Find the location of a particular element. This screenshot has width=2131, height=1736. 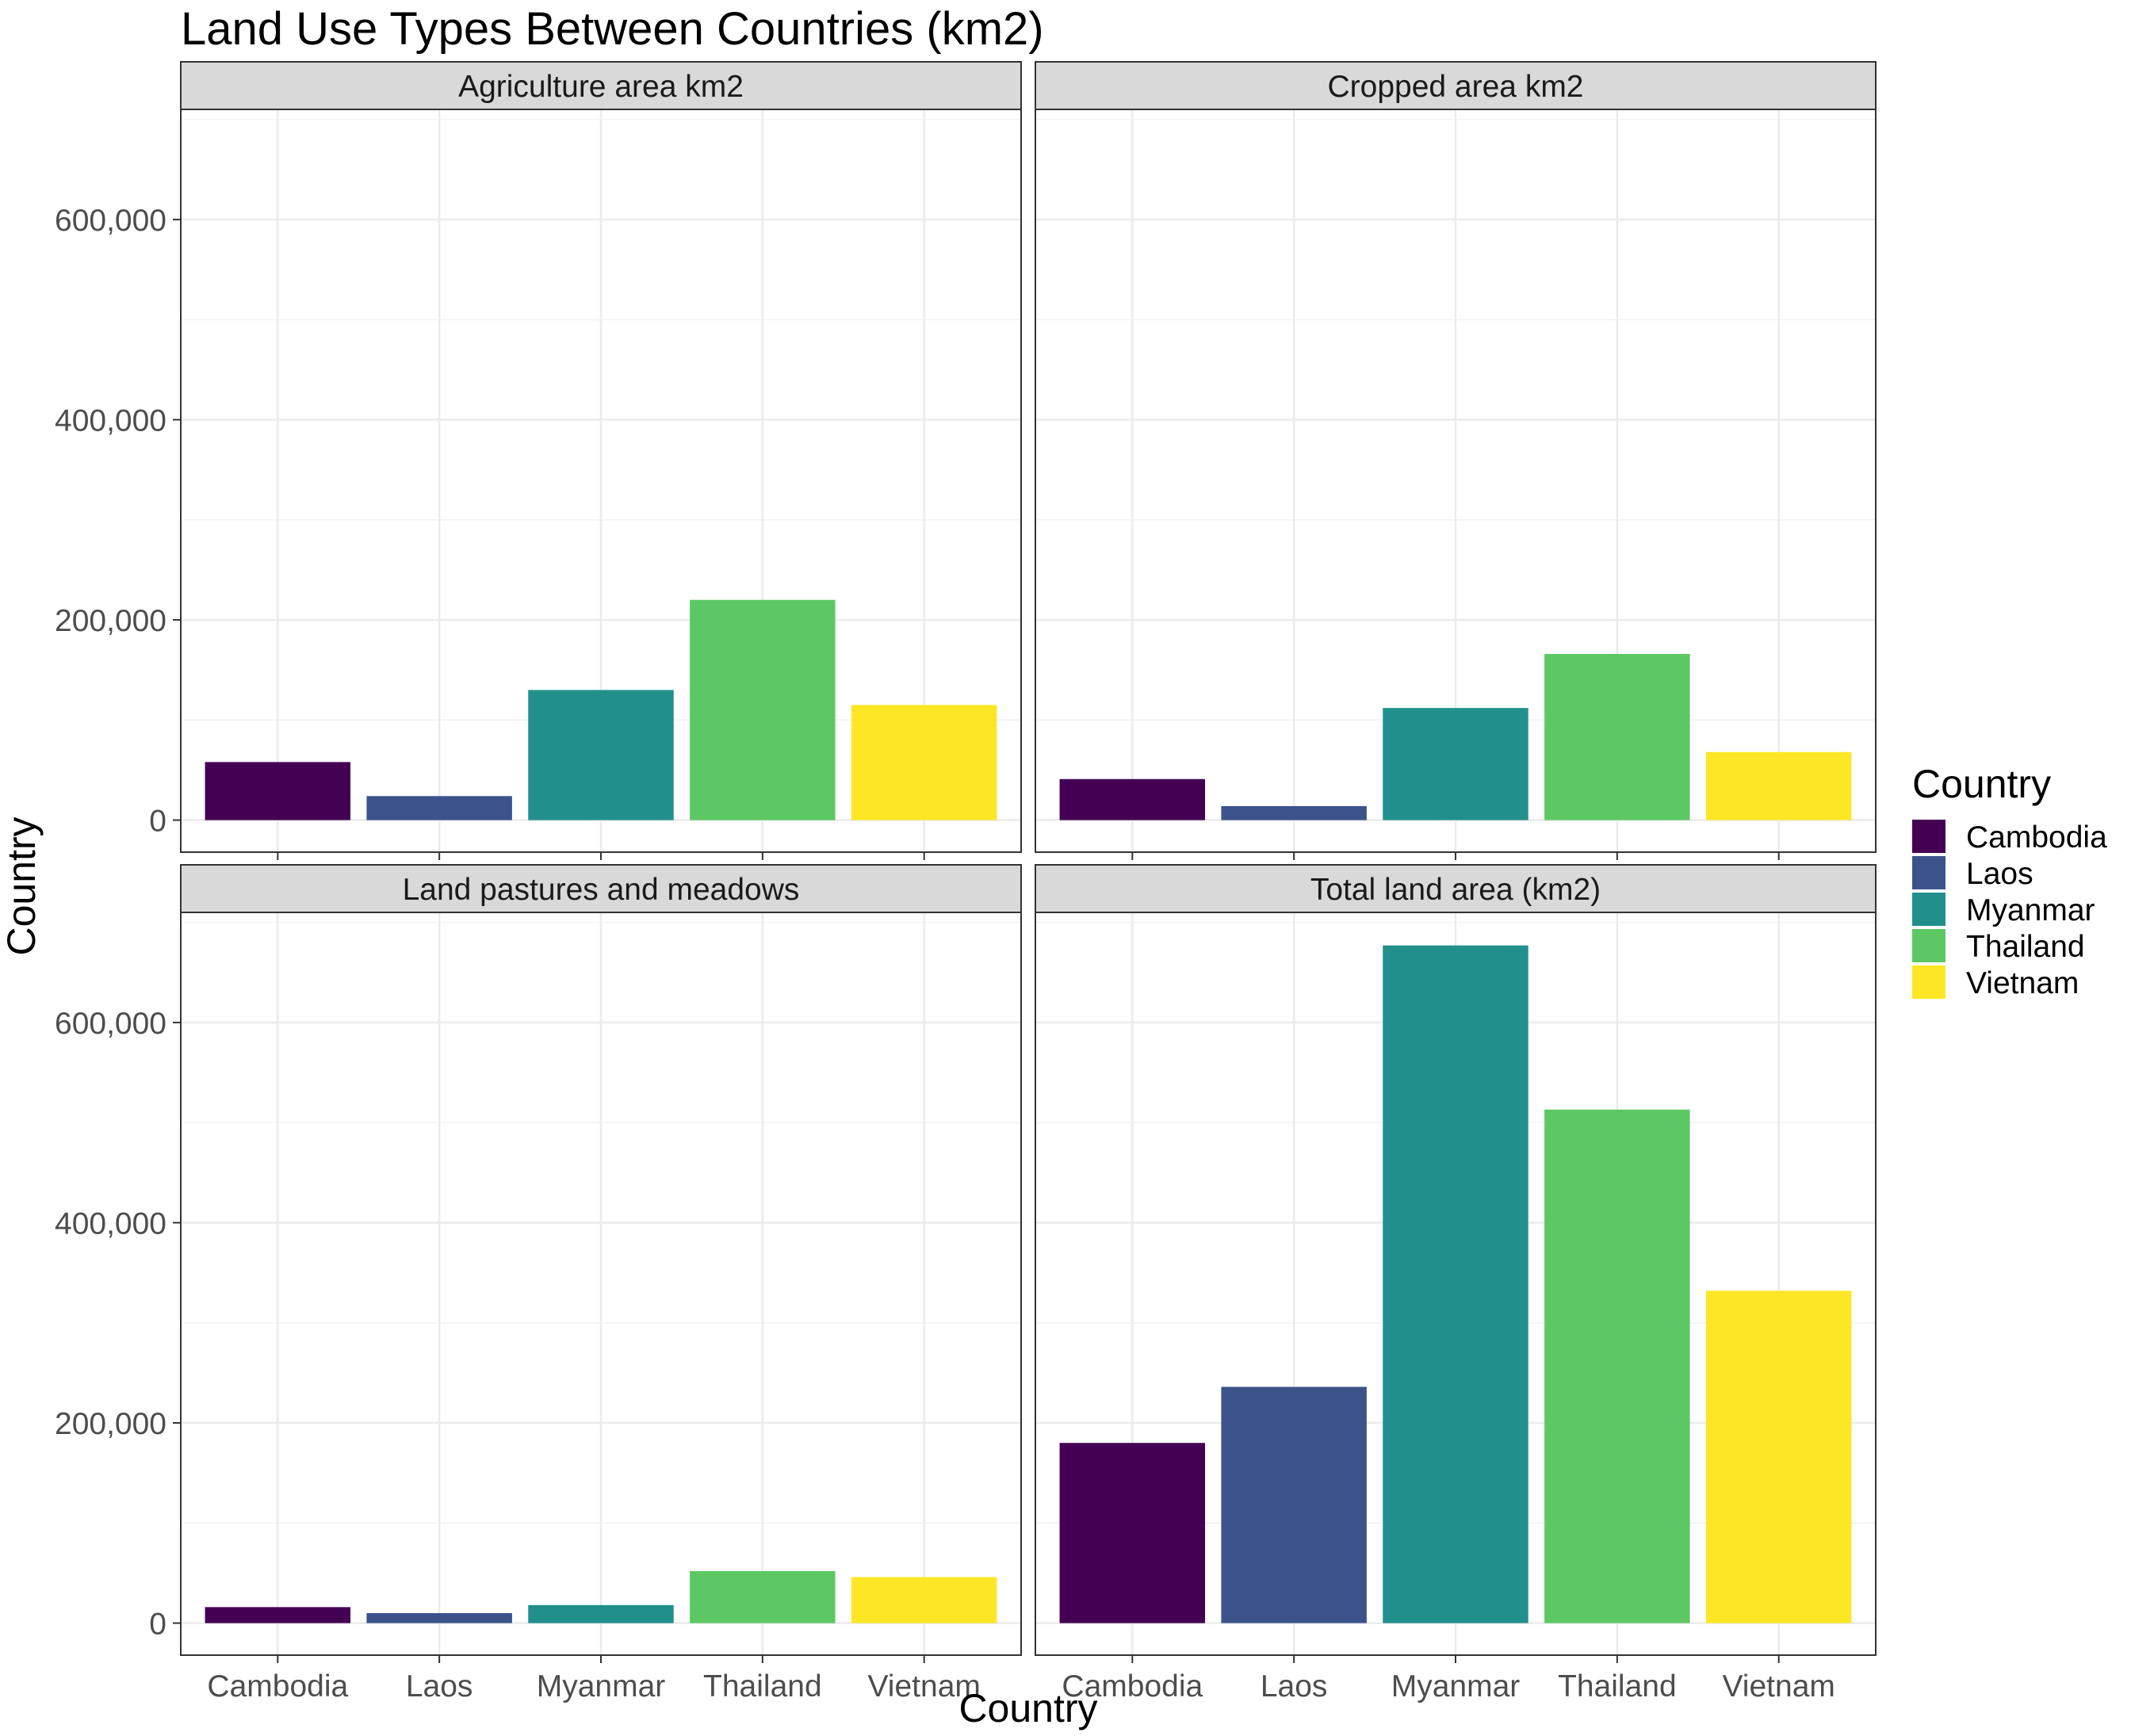

facet-strip-label: Cropped area km2 is located at coordinates (1455, 87).